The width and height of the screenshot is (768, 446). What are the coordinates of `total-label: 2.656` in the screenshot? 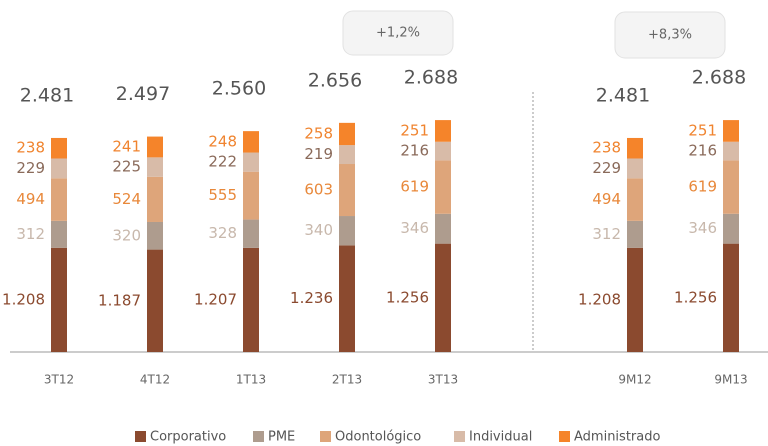 It's located at (335, 80).